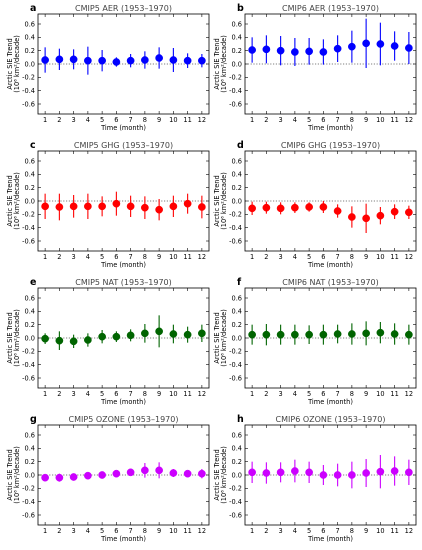  What do you see at coordinates (235, 502) in the screenshot?
I see `y-tick-label: -0.4` at bounding box center [235, 502].